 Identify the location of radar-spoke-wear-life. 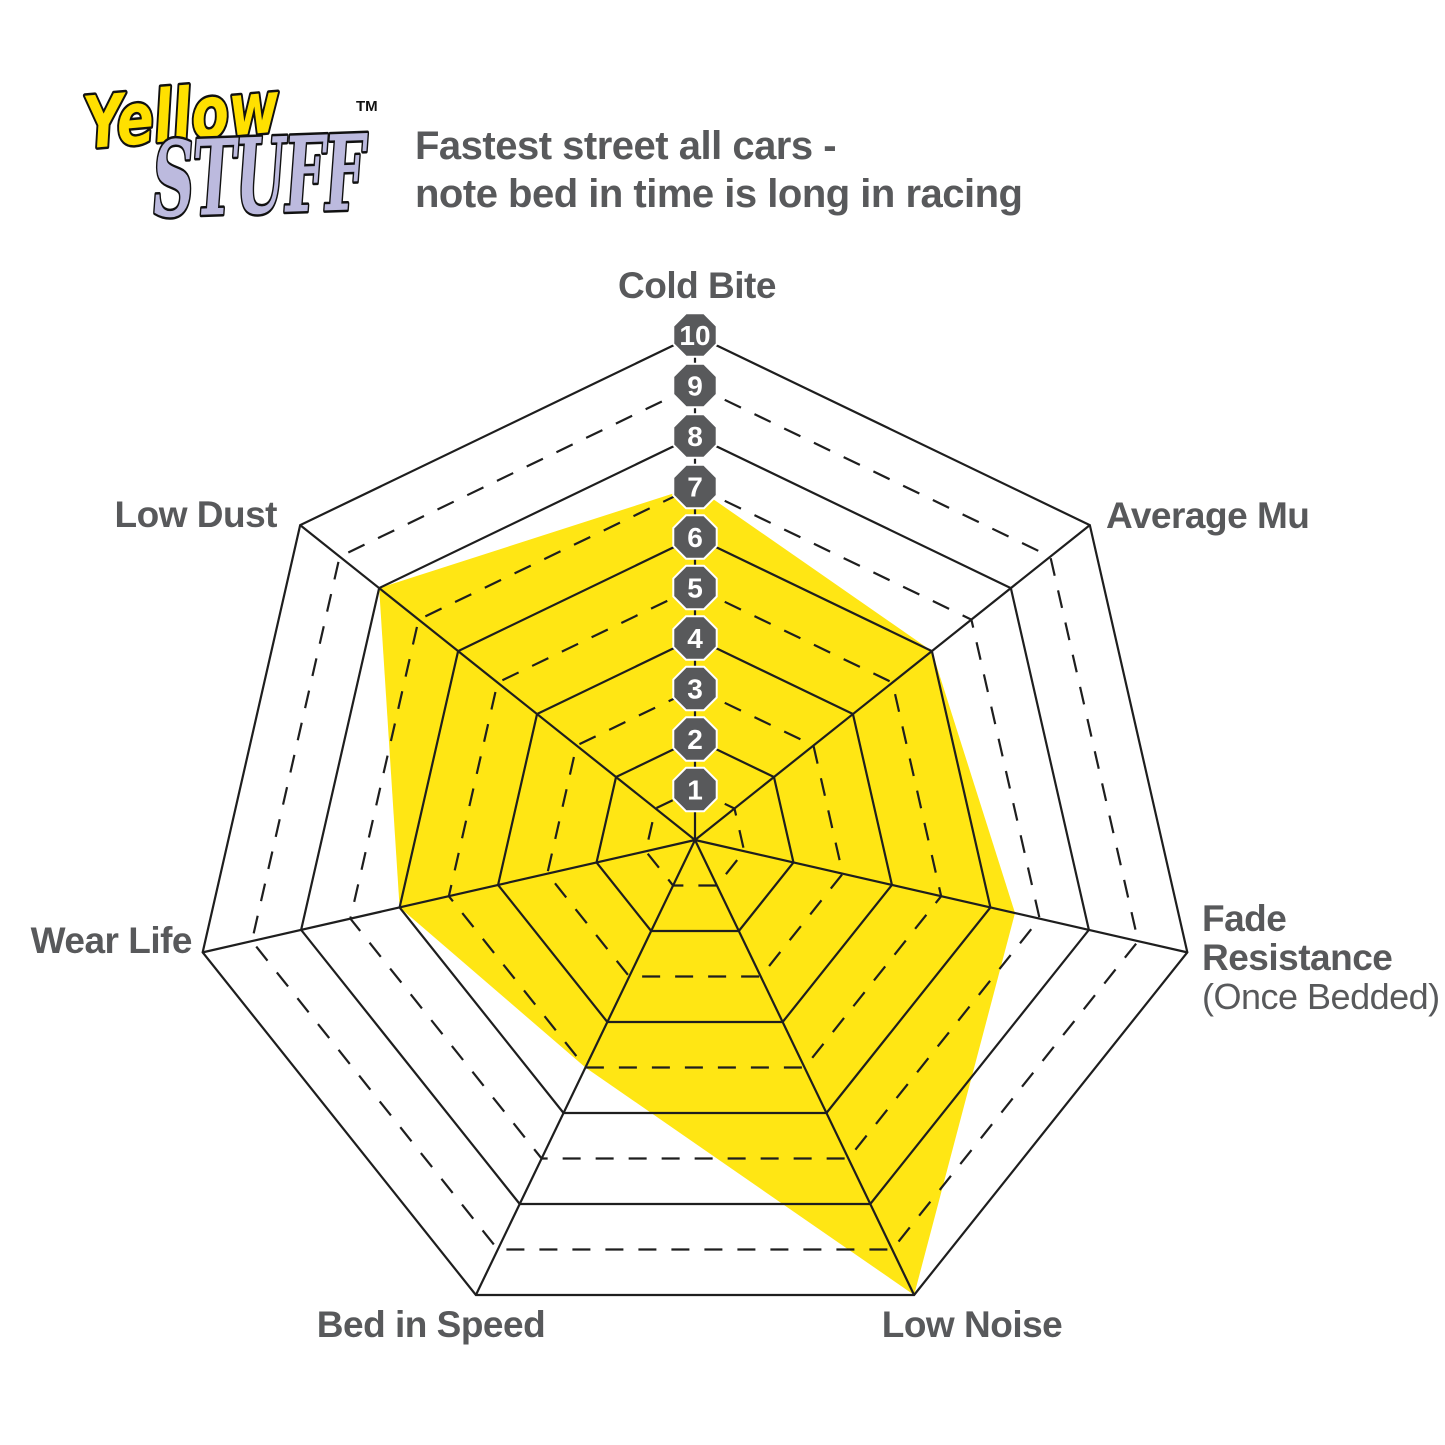
(449, 896).